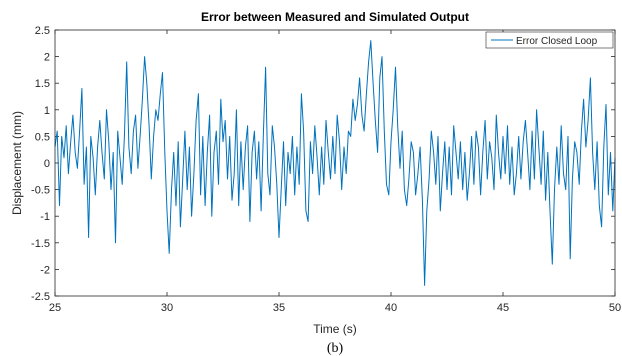 The height and width of the screenshot is (356, 622). What do you see at coordinates (47, 164) in the screenshot?
I see `y-tick-label: 0` at bounding box center [47, 164].